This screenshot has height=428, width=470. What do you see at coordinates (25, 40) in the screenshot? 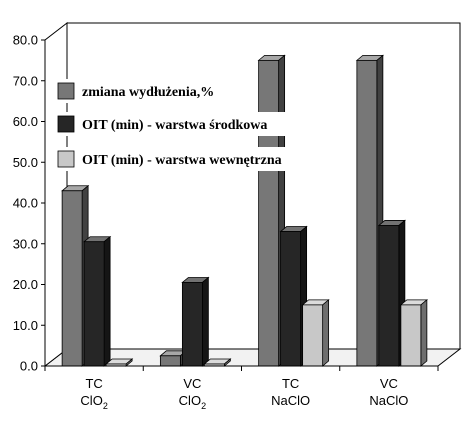
I see `y-tick-label: 80.0` at bounding box center [25, 40].